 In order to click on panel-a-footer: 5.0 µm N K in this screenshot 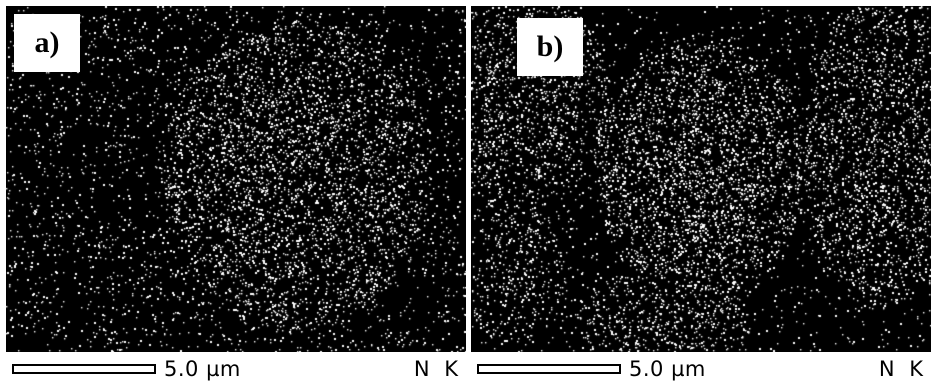, I will do `click(236, 369)`.